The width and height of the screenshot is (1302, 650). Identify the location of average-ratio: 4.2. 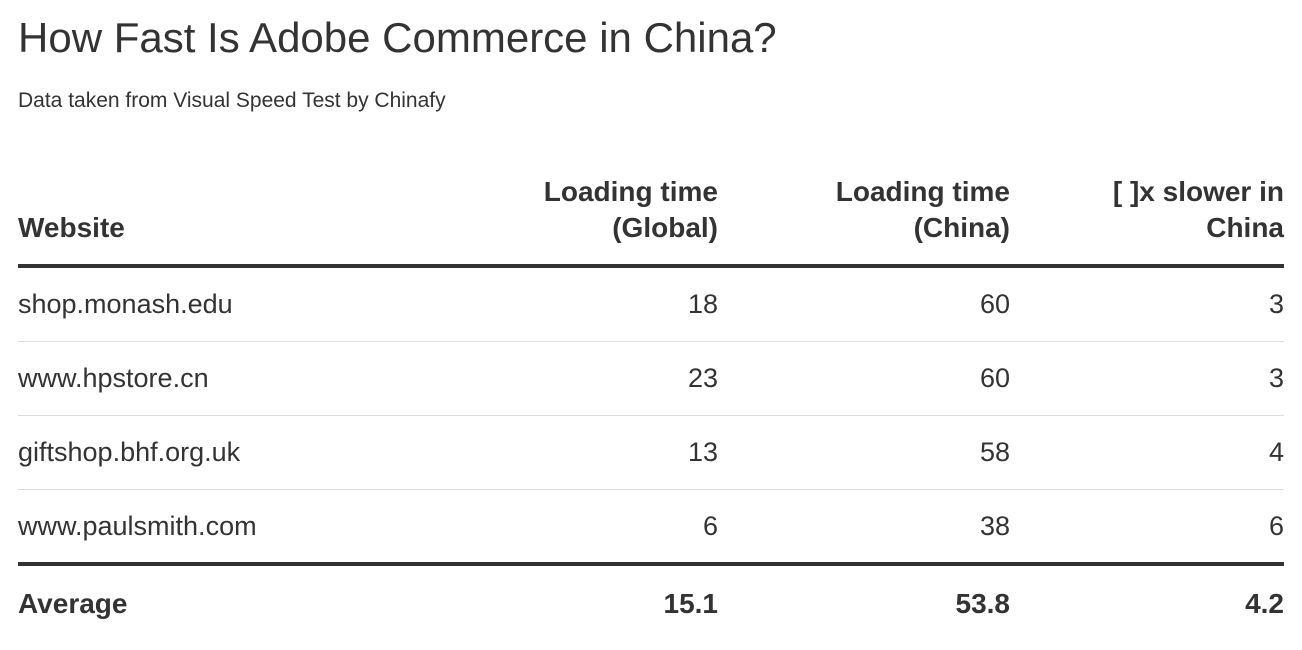
(1264, 603).